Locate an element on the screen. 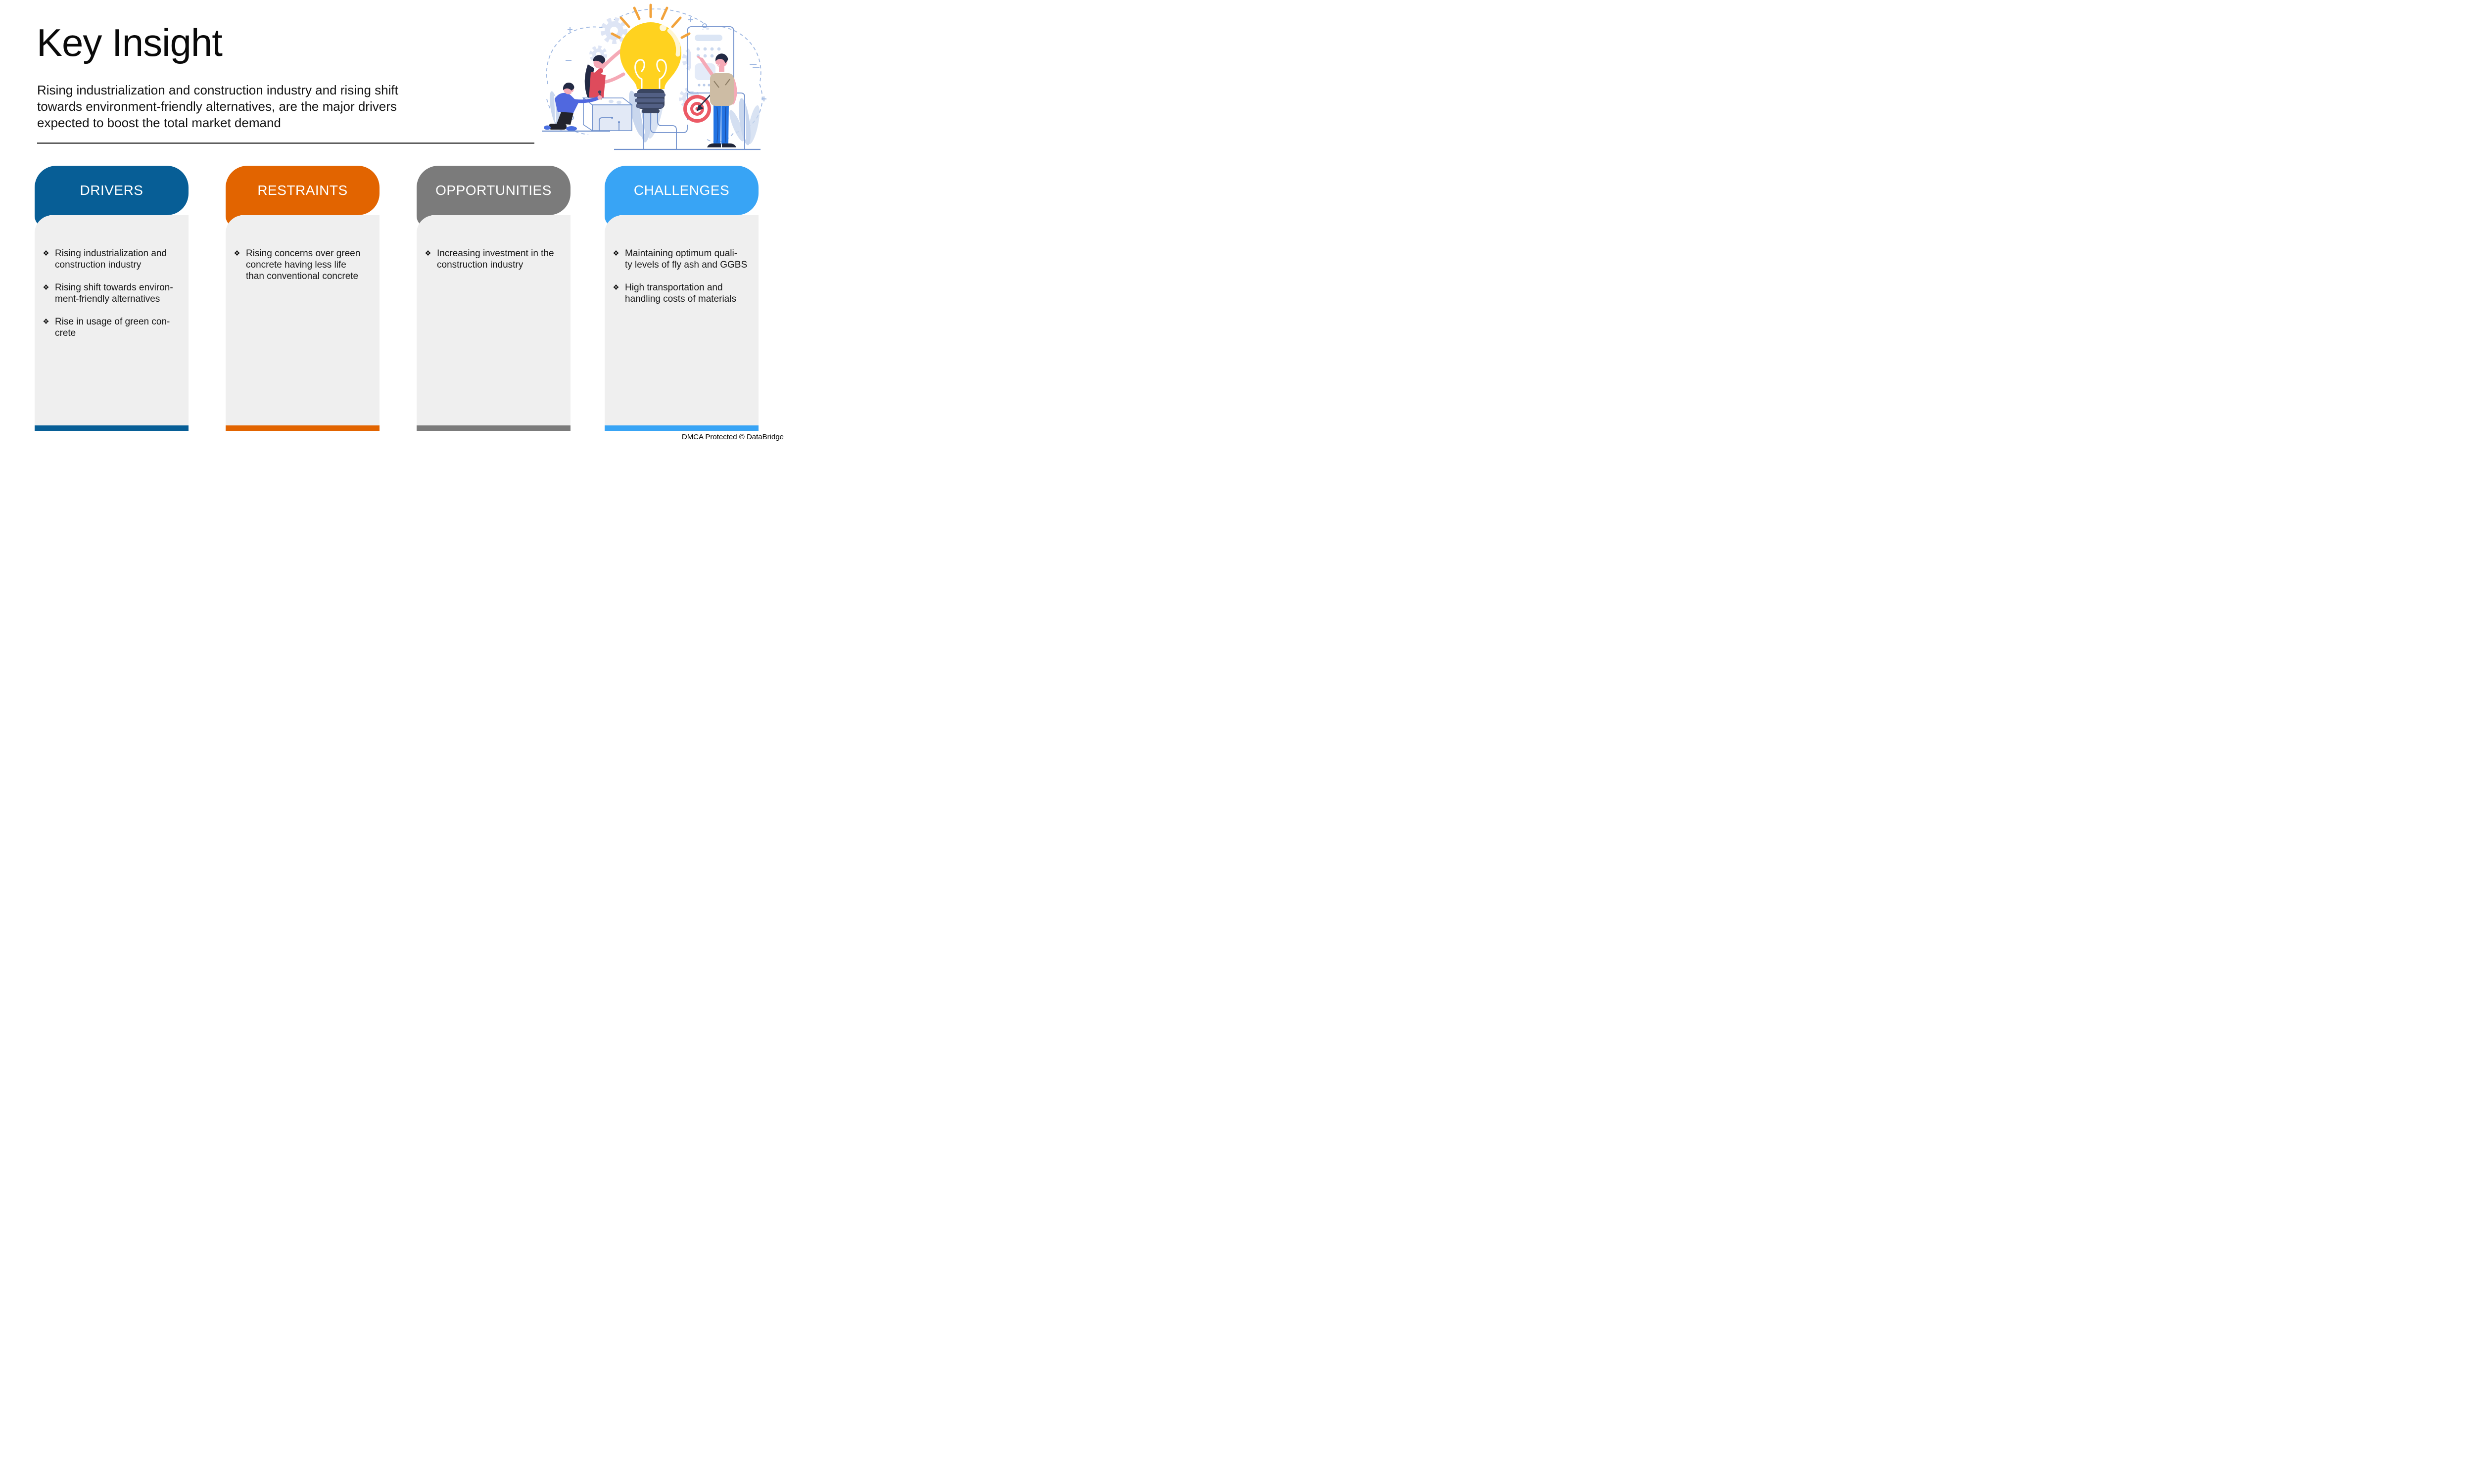 This screenshot has height=1484, width=2474. column-header-restraints: RESTRAINTS is located at coordinates (303, 190).